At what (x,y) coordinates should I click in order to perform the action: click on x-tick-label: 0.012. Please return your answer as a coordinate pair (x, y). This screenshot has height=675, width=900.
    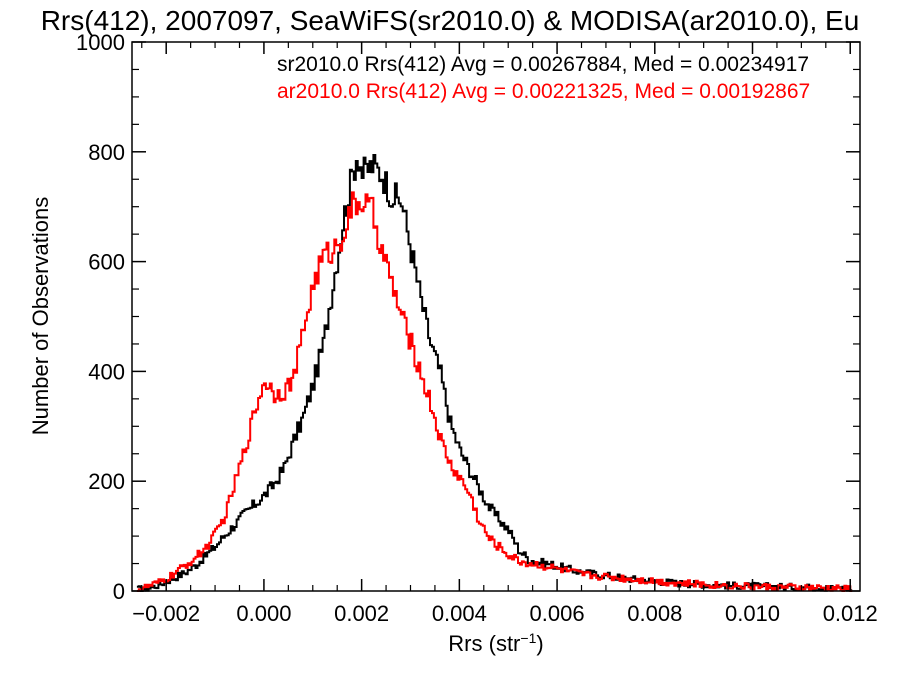
    Looking at the image, I should click on (850, 613).